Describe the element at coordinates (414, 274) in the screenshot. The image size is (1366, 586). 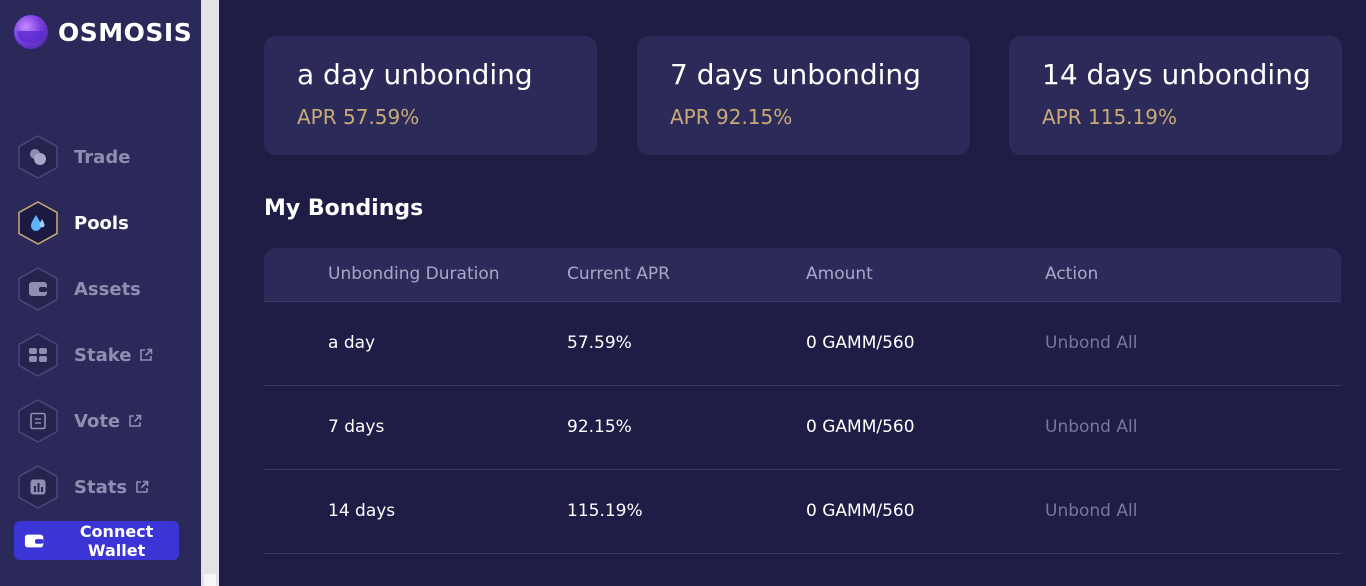
I see `column-header-duration: Unbonding Duration` at that location.